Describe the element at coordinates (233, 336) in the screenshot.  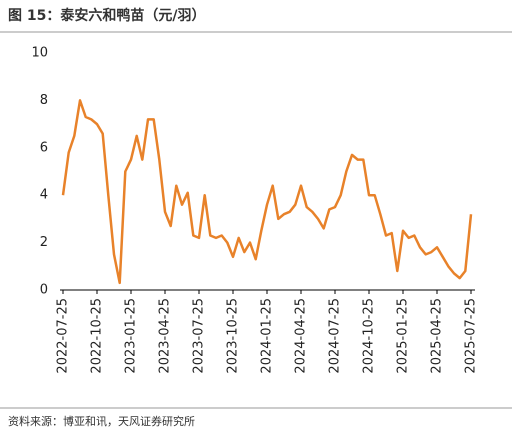
I see `x-tick-label: 2023-10-25` at that location.